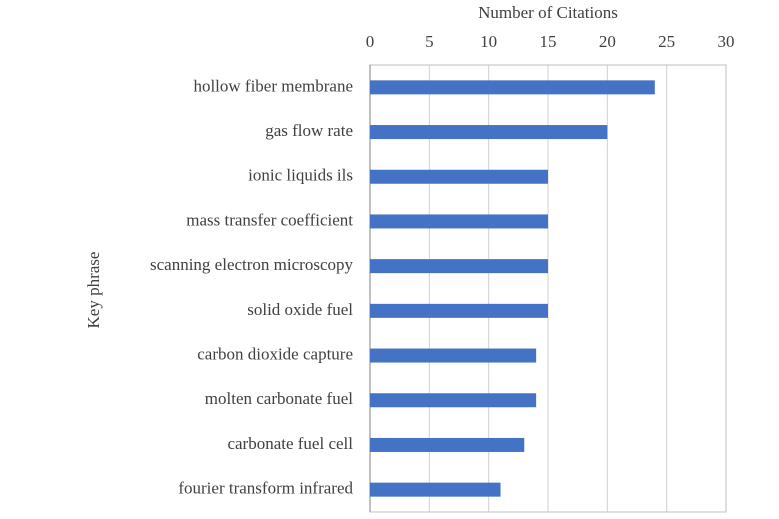 This screenshot has height=519, width=779. Describe the element at coordinates (300, 175) in the screenshot. I see `y-tick-label: ionic liquids ils` at that location.